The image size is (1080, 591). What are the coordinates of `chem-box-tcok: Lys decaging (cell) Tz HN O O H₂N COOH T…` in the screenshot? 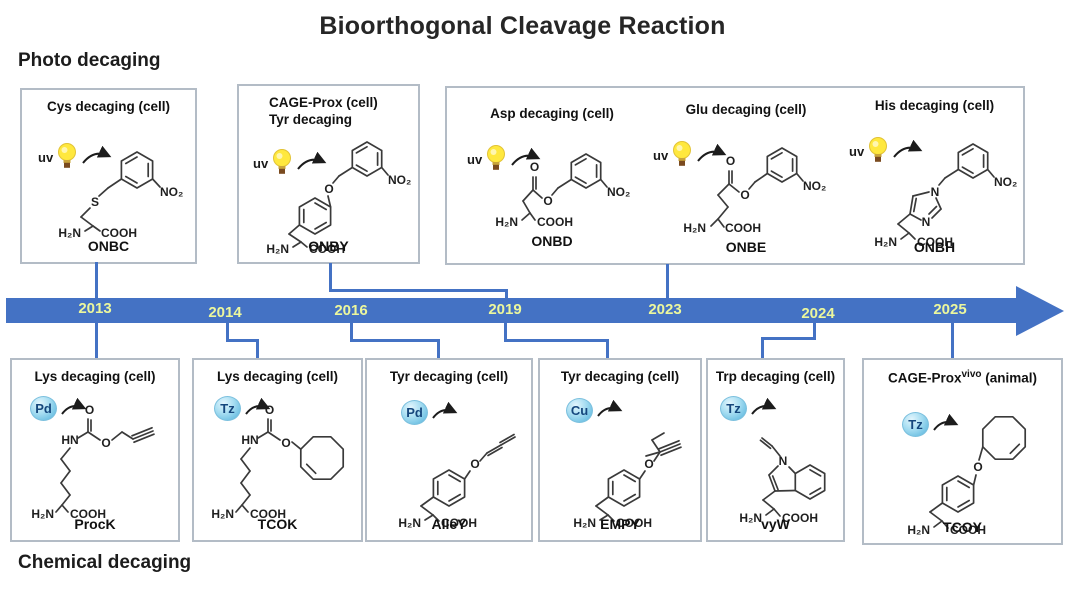 It's located at (277, 450).